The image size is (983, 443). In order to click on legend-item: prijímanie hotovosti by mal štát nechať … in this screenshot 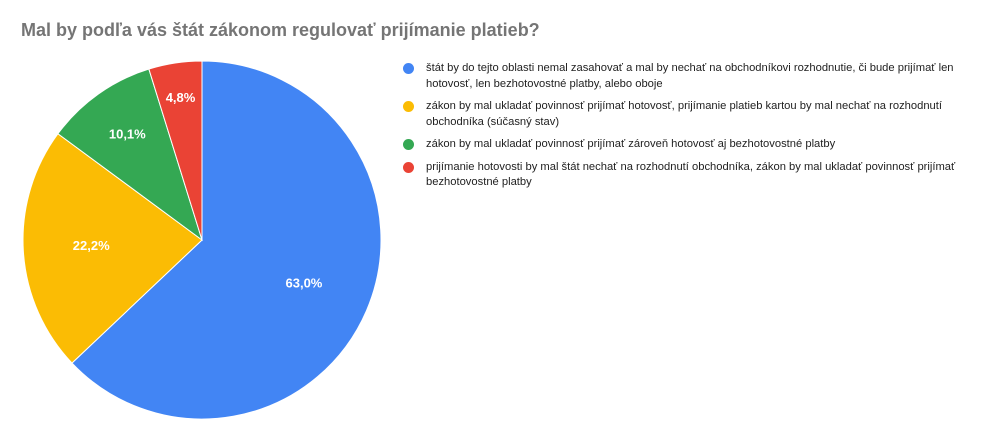, I will do `click(685, 175)`.